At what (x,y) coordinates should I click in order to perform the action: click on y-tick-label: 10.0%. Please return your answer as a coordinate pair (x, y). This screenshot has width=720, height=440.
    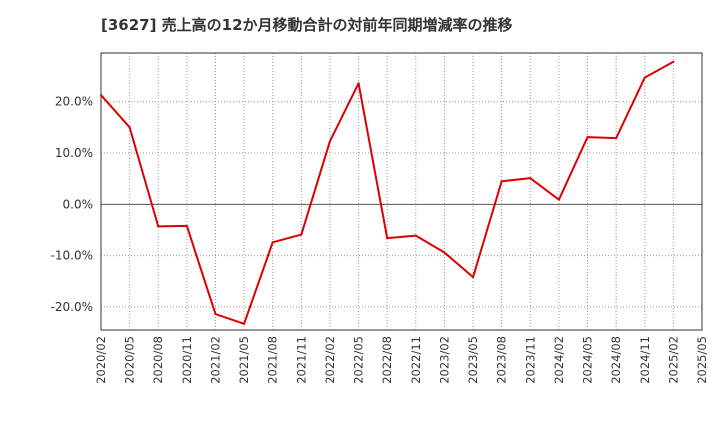
    Looking at the image, I should click on (74, 153).